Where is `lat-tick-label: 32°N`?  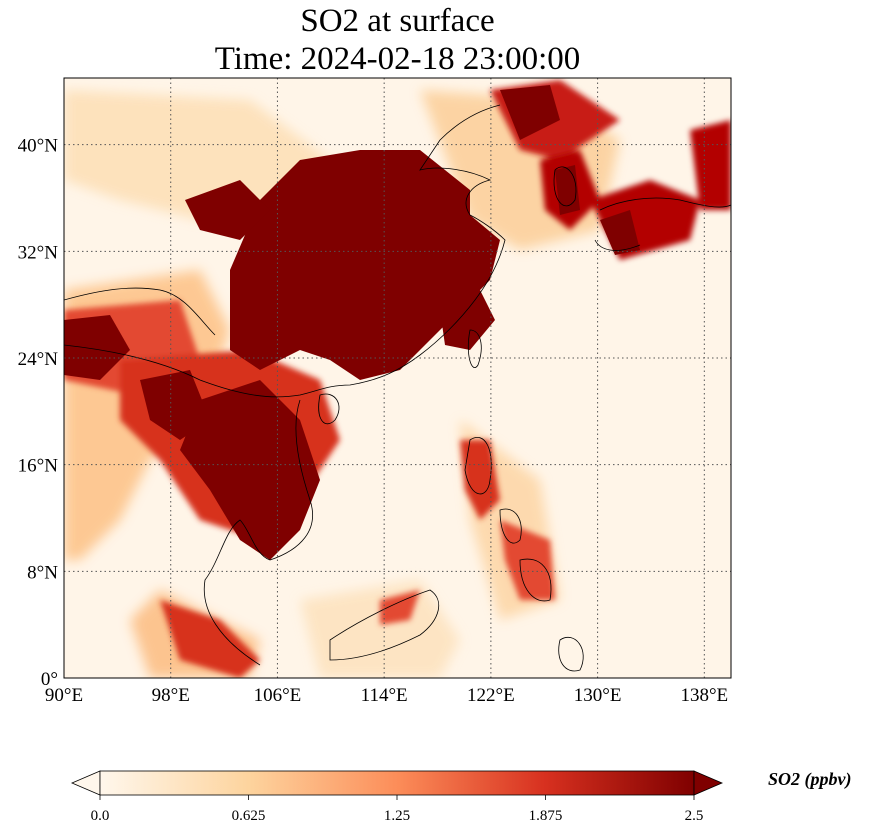
lat-tick-label: 32°N is located at coordinates (38, 252).